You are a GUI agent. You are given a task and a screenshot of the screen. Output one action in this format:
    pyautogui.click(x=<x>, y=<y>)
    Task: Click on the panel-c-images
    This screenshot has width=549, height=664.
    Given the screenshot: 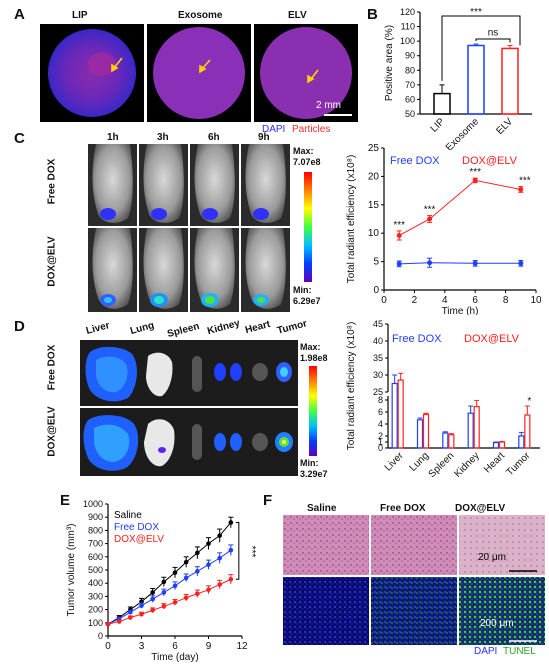 What is the action you would take?
    pyautogui.click(x=189, y=228)
    